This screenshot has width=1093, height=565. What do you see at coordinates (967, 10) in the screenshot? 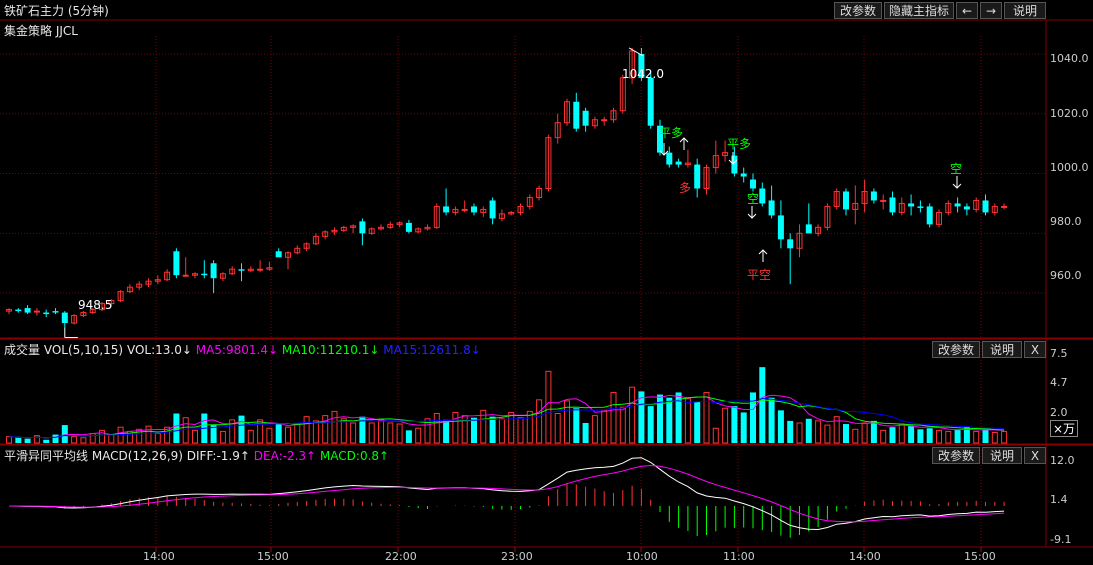
I see `arrow-left-icon: ←` at bounding box center [967, 10].